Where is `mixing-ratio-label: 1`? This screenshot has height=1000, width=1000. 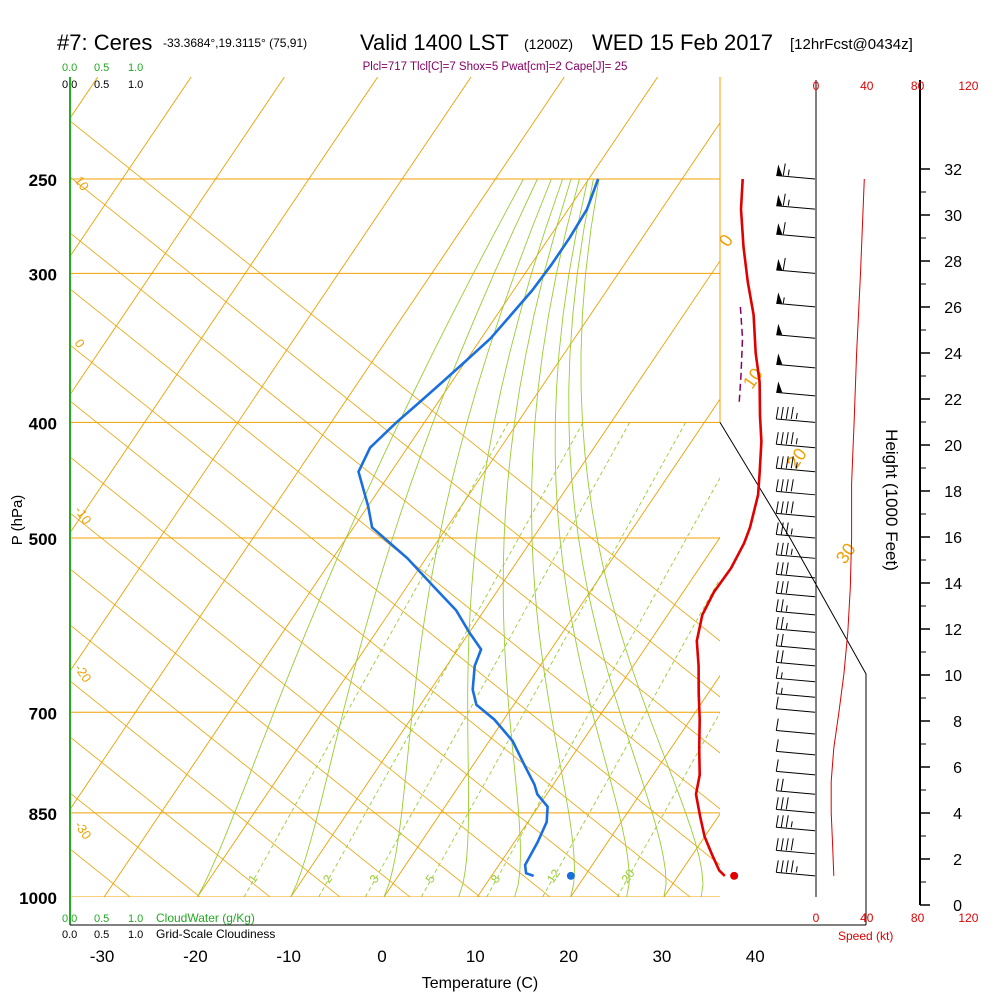
mixing-ratio-label: 1 is located at coordinates (252, 879).